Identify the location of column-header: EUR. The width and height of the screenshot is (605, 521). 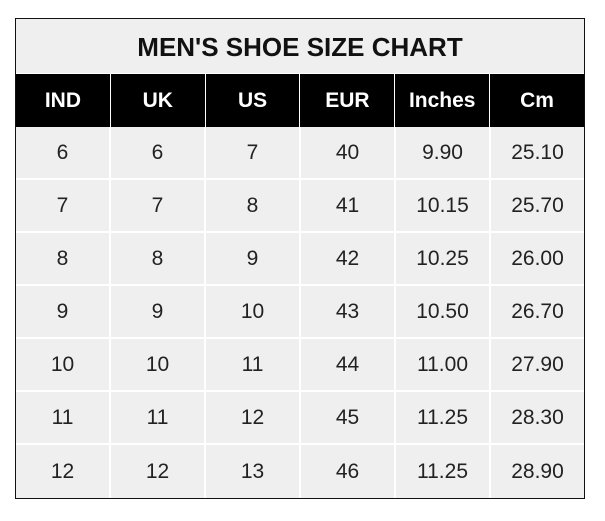
(348, 100).